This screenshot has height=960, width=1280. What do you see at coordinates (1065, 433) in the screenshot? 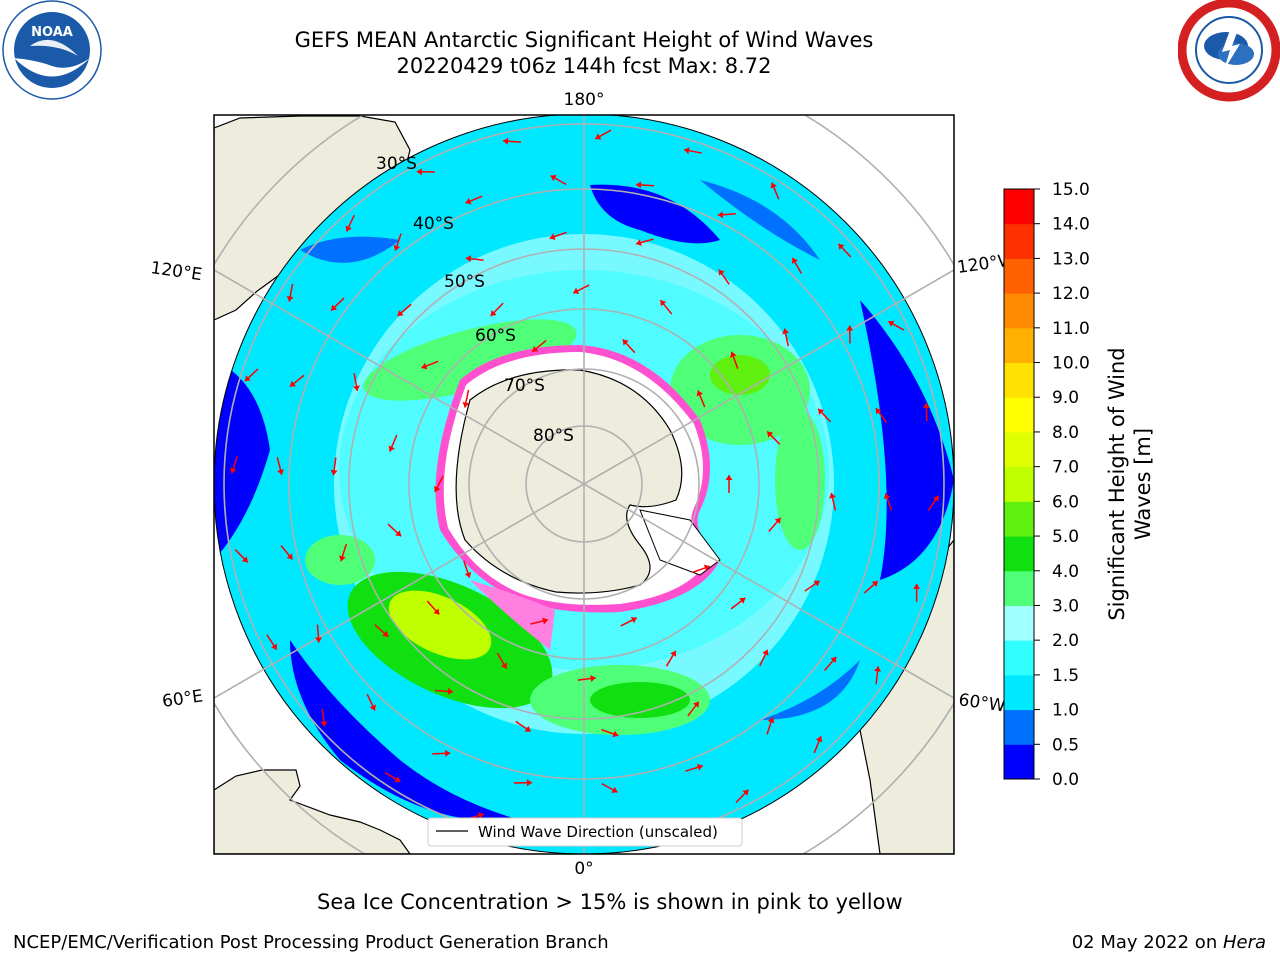
I see `colorbar-tick-label: 8.0` at bounding box center [1065, 433].